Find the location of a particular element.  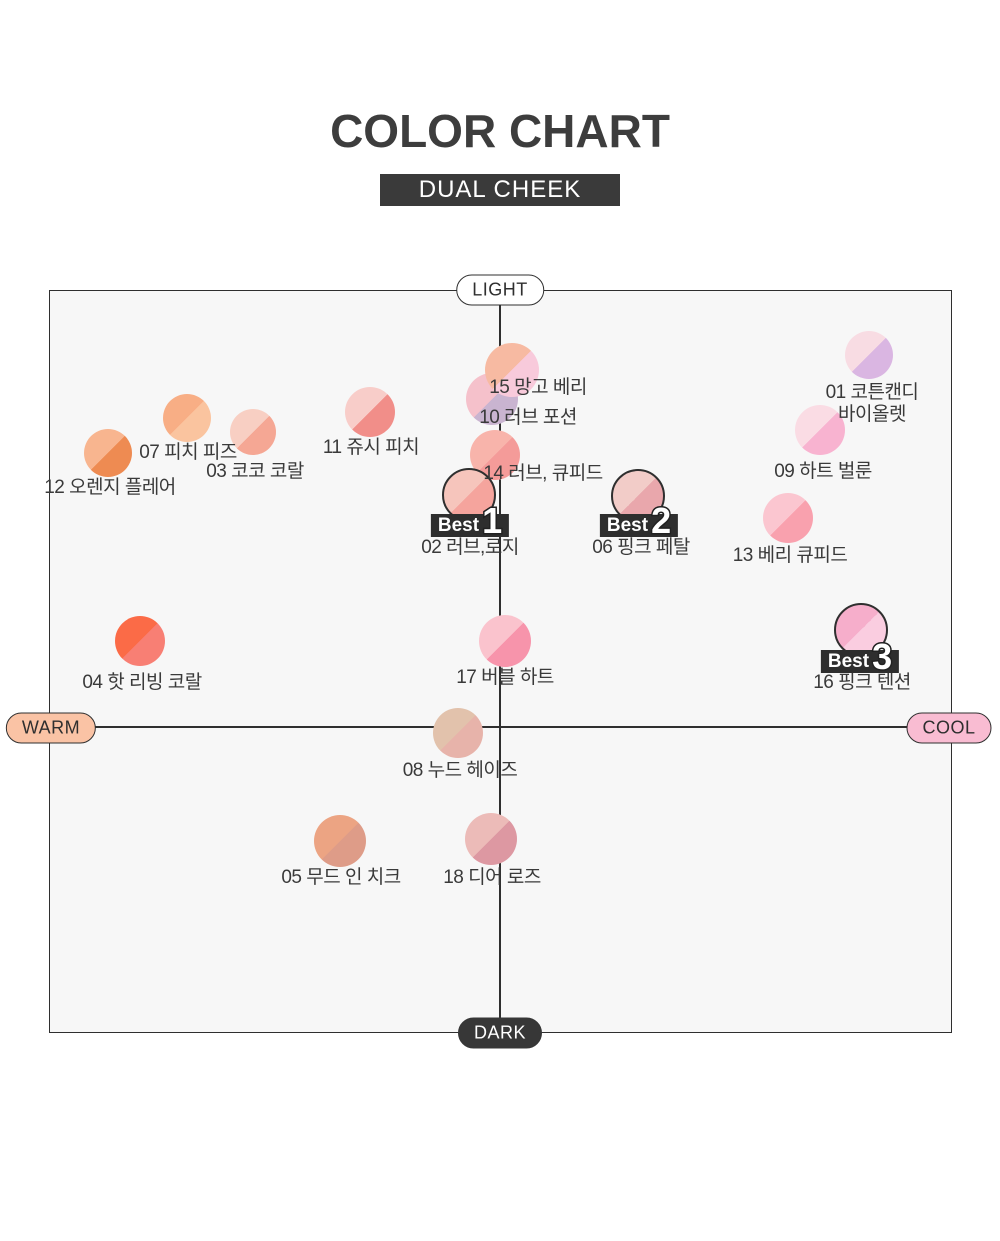

page-title: COLOR CHART is located at coordinates (500, 131).